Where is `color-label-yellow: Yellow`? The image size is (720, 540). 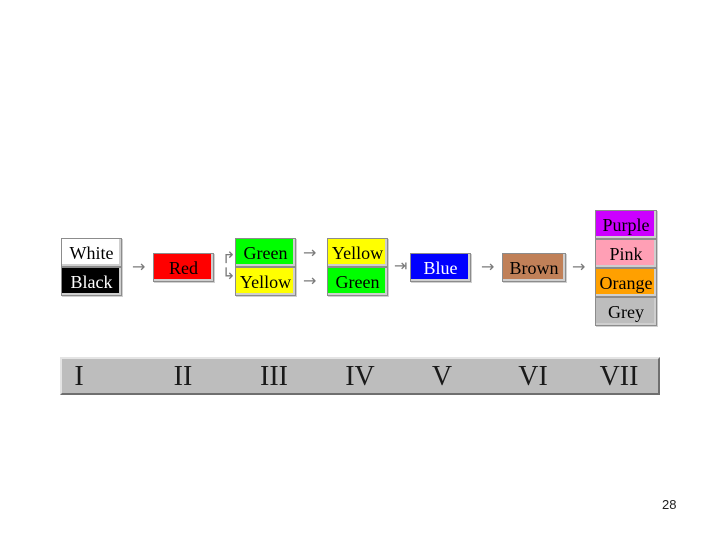 color-label-yellow: Yellow is located at coordinates (265, 281).